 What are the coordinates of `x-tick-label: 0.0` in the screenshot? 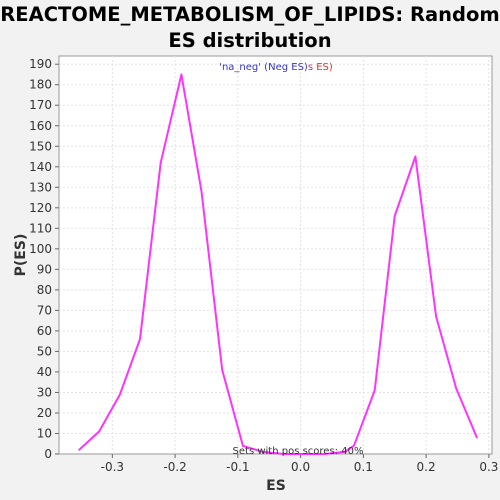 It's located at (300, 467).